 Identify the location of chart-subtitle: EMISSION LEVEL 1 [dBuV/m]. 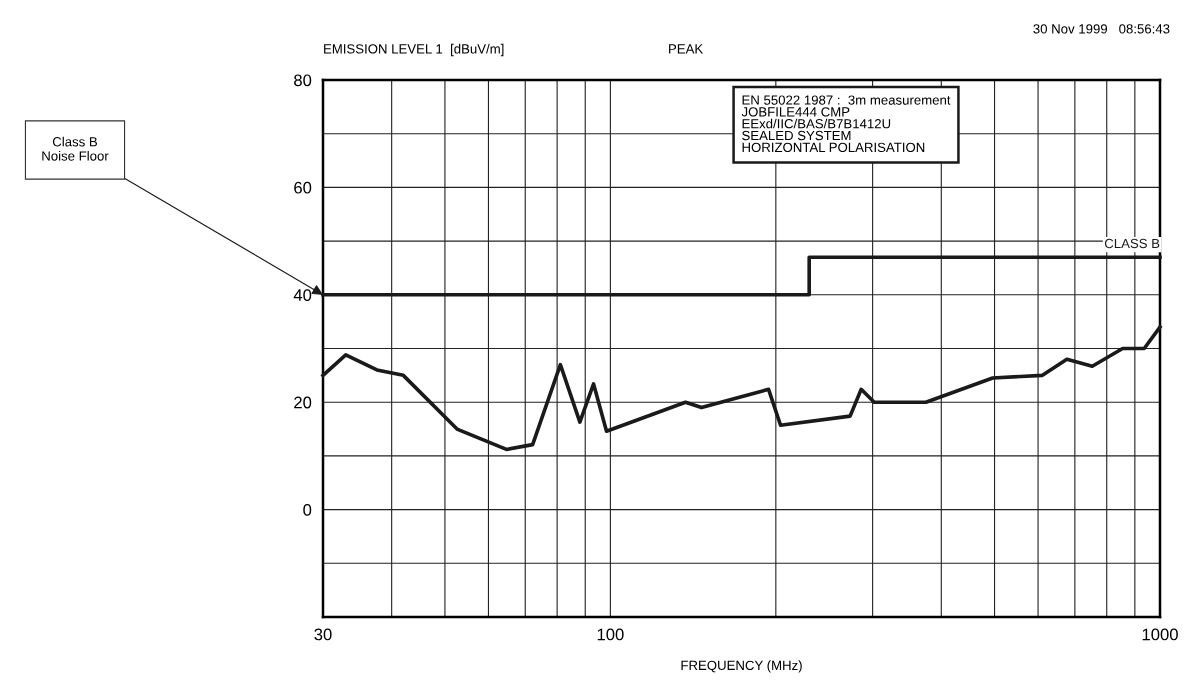
(414, 50).